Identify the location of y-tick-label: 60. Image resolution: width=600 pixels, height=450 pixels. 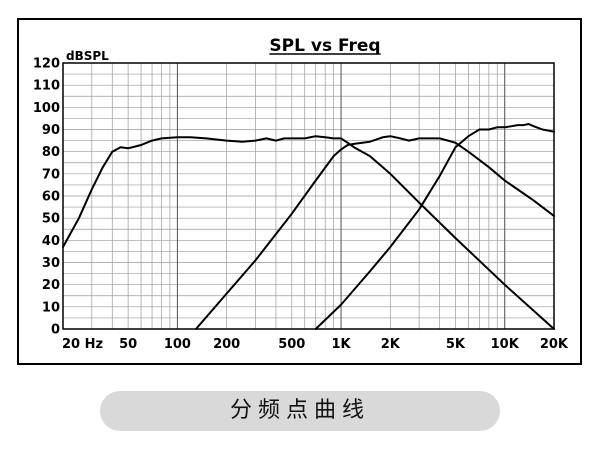
(51, 197).